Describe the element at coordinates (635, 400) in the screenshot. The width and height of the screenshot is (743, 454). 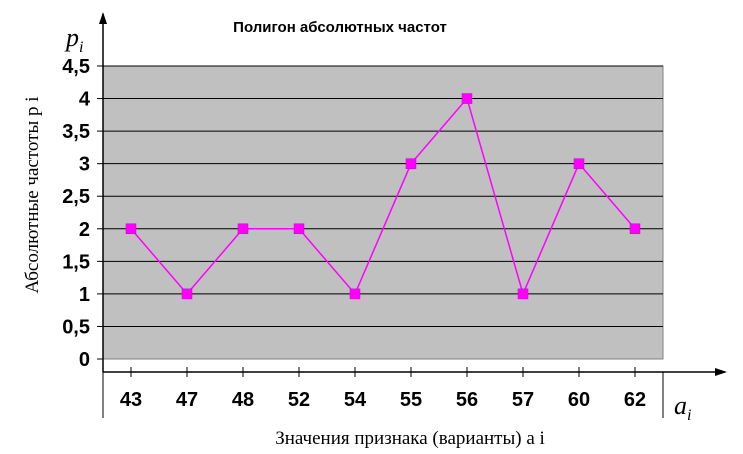
I see `x-tick-label: 62` at that location.